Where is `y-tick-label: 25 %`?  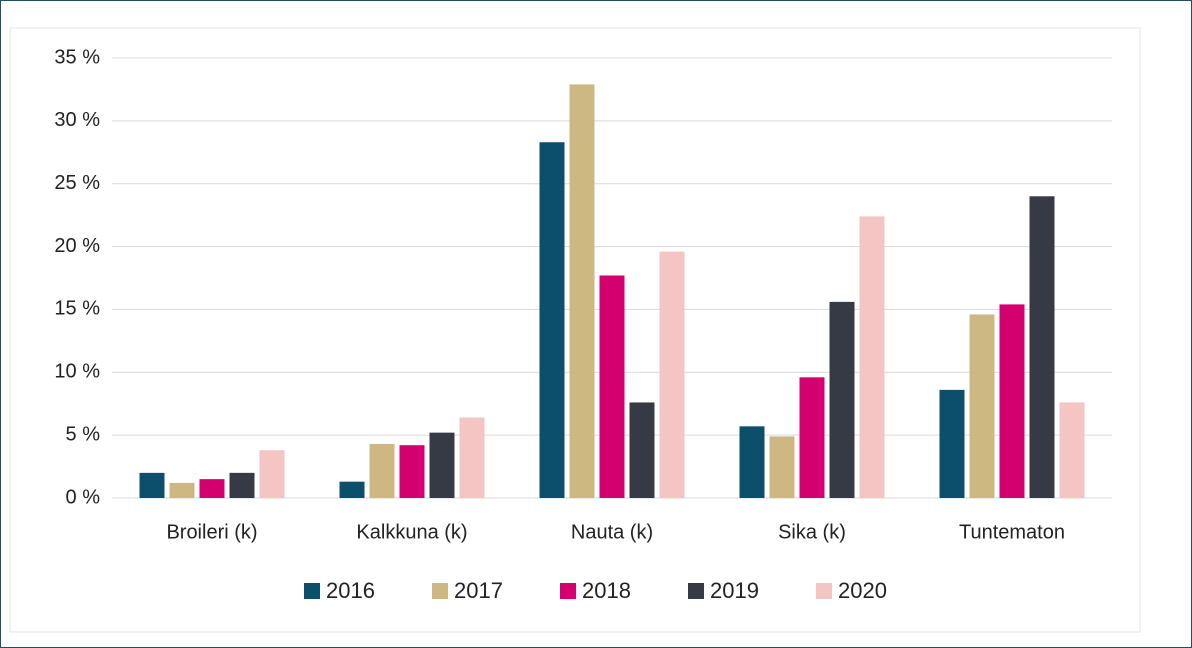 y-tick-label: 25 % is located at coordinates (77, 183).